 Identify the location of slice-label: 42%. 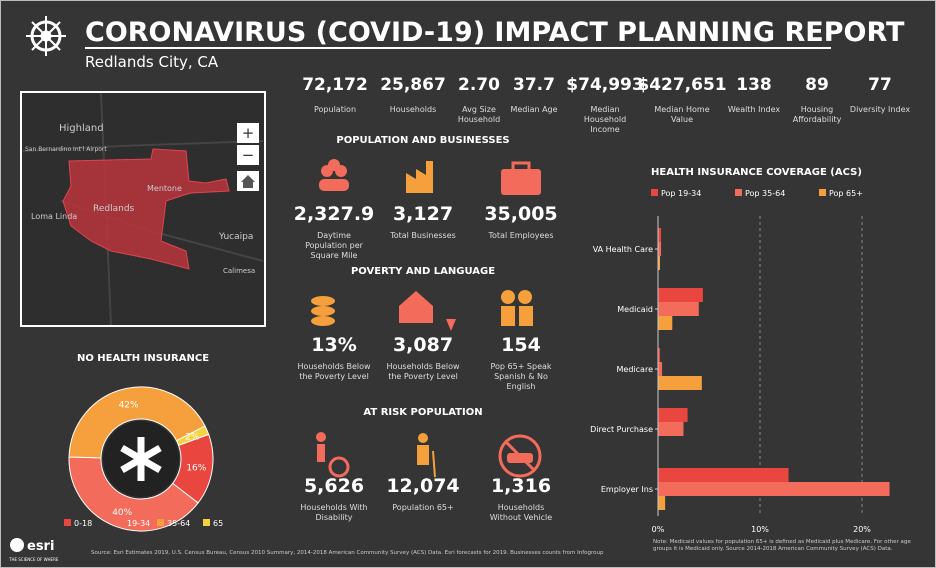
(129, 405).